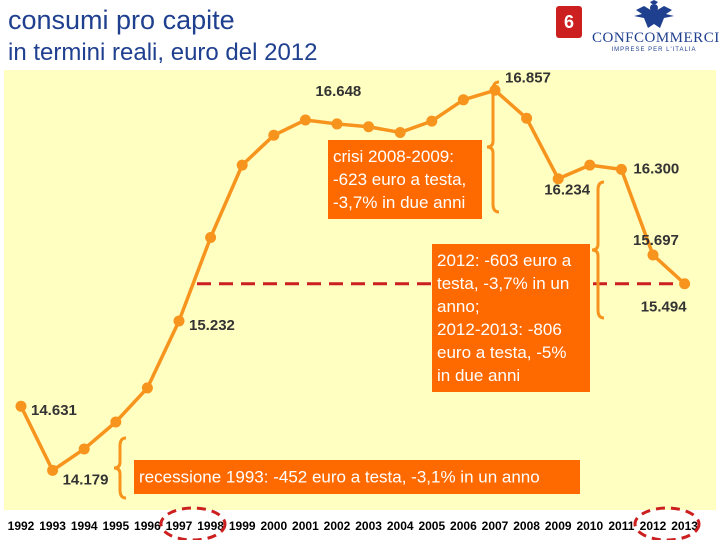 This screenshot has height=540, width=720. Describe the element at coordinates (21, 526) in the screenshot. I see `x-tick-label-1992: 1992` at that location.